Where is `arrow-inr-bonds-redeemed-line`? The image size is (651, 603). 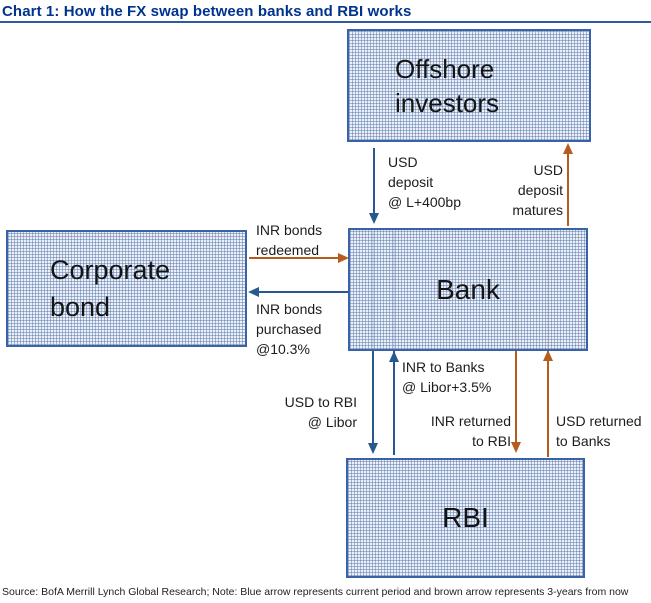
arrow-inr-bonds-redeemed-line is located at coordinates (294, 258).